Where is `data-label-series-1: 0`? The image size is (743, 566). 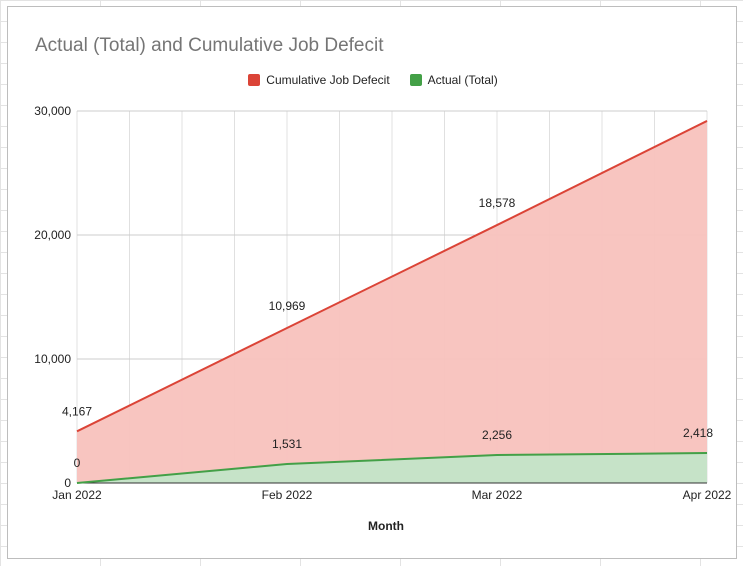 data-label-series-1: 0 is located at coordinates (77, 463).